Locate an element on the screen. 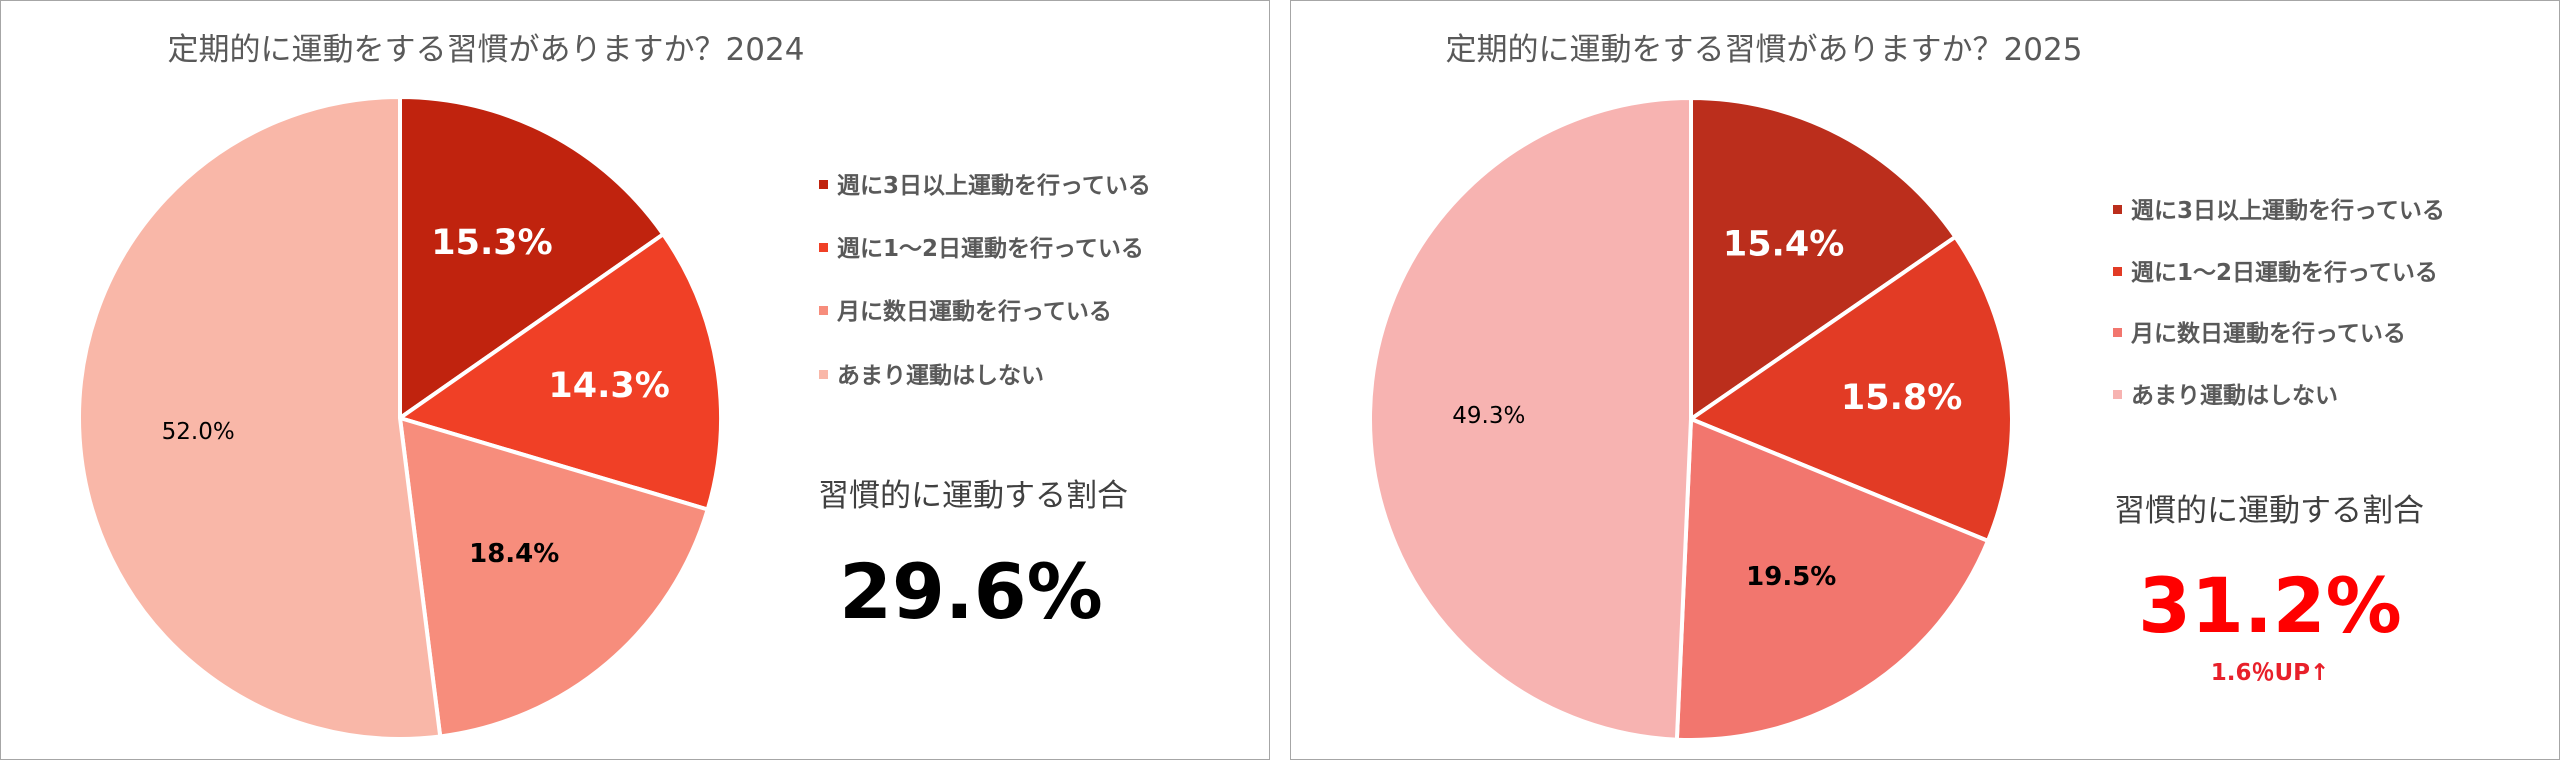 The width and height of the screenshot is (2560, 762). summary-note: 1.6％UP↑ is located at coordinates (2270, 673).